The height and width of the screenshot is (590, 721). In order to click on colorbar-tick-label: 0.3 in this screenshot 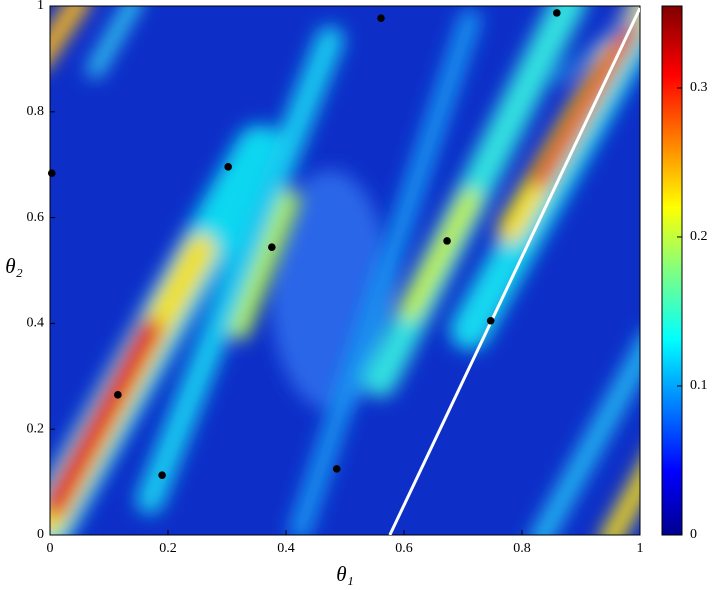, I will do `click(699, 87)`.